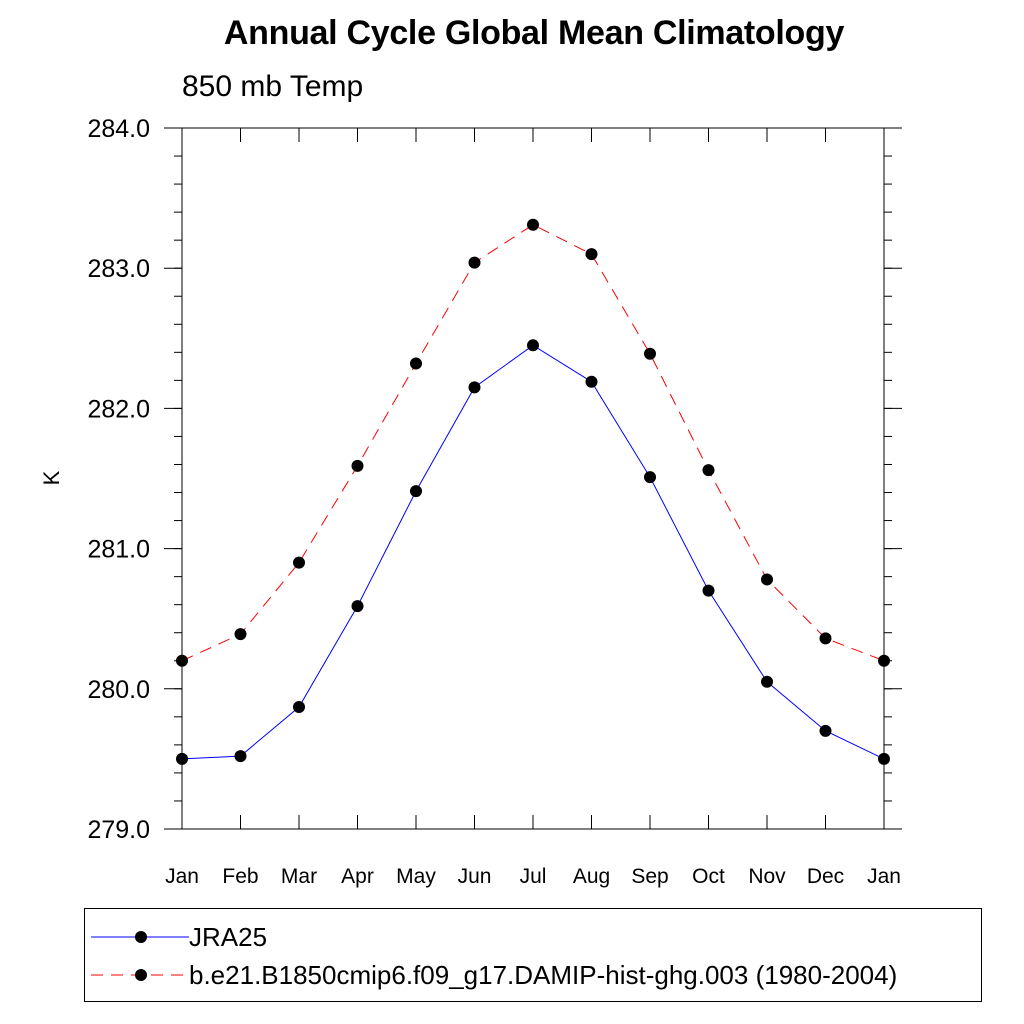 The height and width of the screenshot is (1024, 1024). Describe the element at coordinates (140, 975) in the screenshot. I see `legend-swatch-model` at that location.